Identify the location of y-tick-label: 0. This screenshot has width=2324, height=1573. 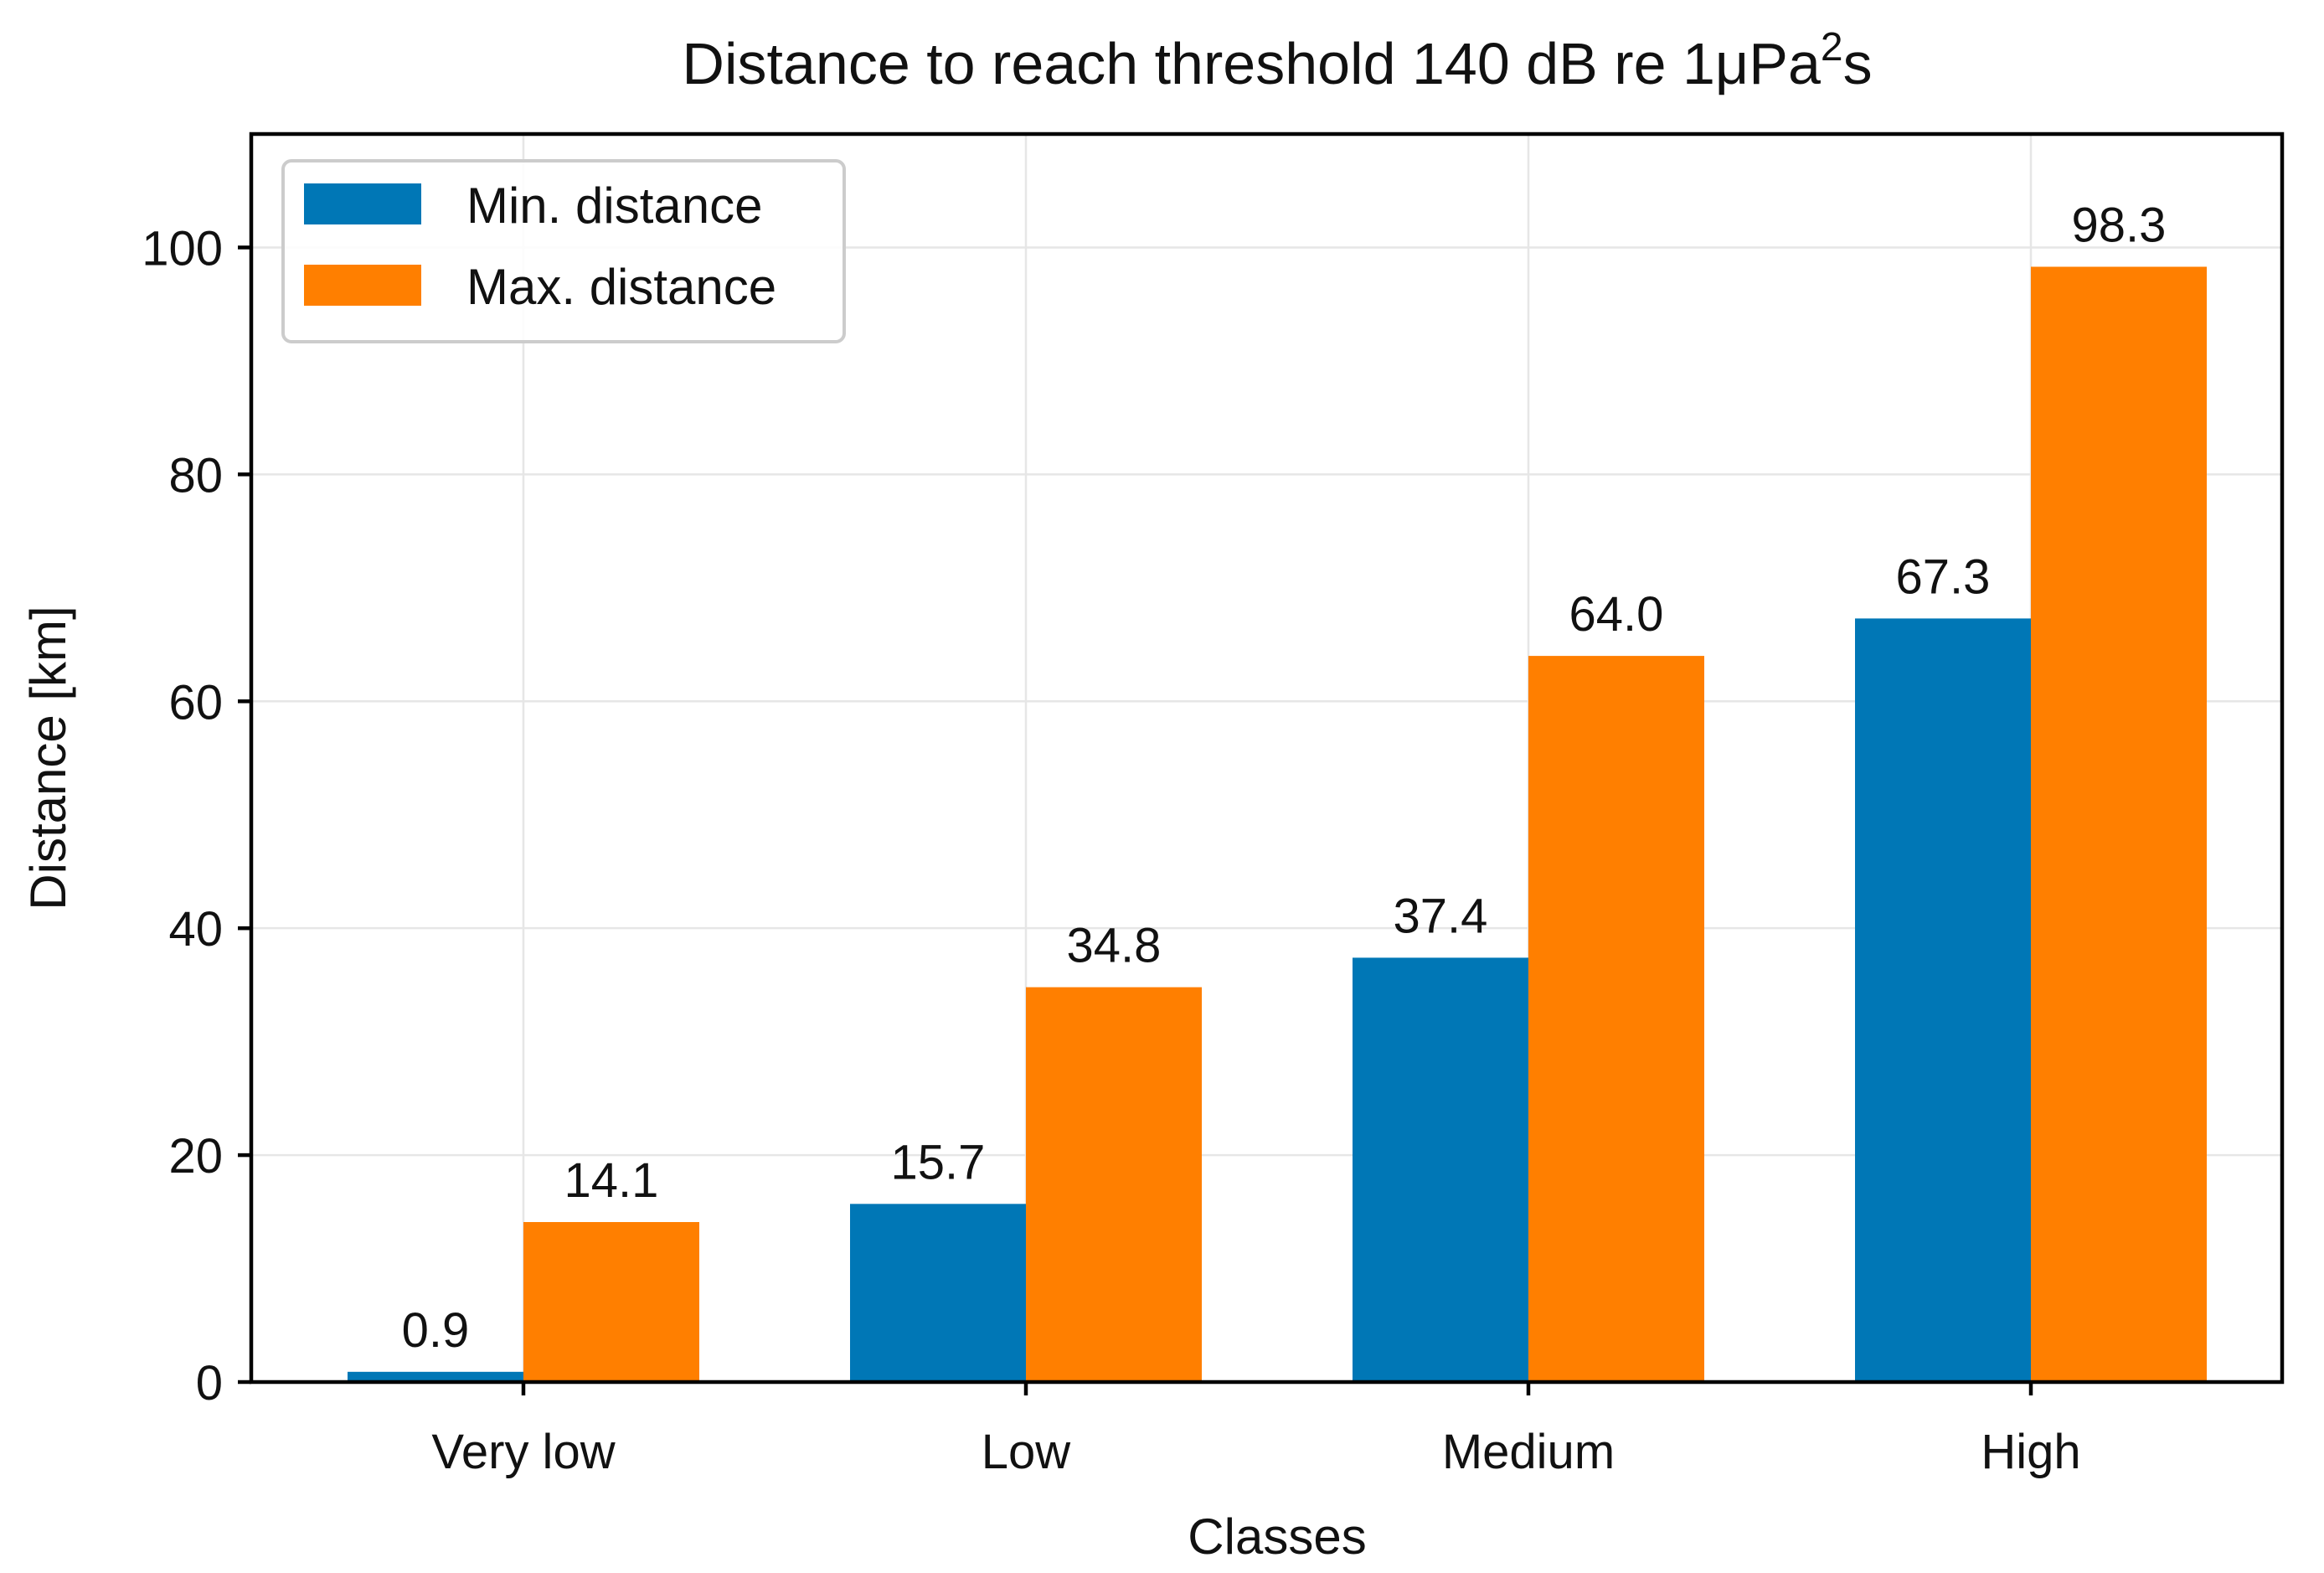
(209, 1384).